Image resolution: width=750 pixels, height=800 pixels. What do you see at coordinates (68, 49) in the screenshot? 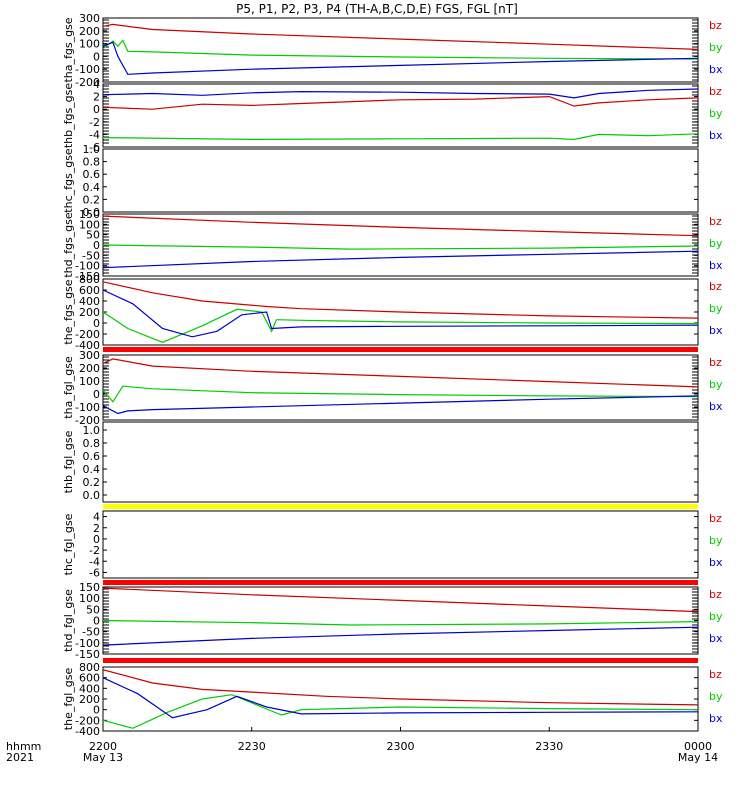
I see `y-axis-label: tha_fgs_gse` at bounding box center [68, 49].